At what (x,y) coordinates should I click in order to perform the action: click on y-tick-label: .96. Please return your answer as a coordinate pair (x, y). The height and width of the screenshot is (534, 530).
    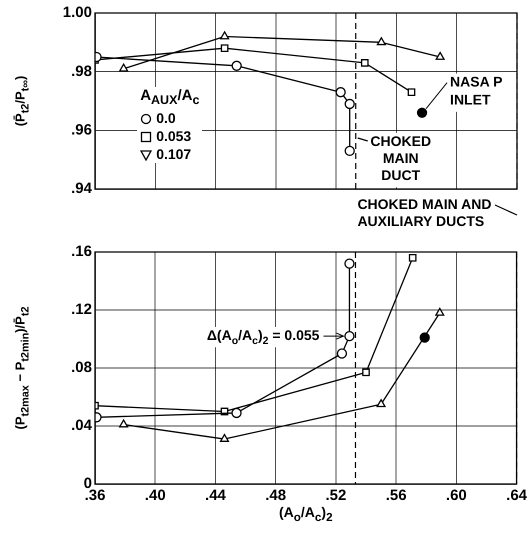
    Looking at the image, I should click on (81, 129).